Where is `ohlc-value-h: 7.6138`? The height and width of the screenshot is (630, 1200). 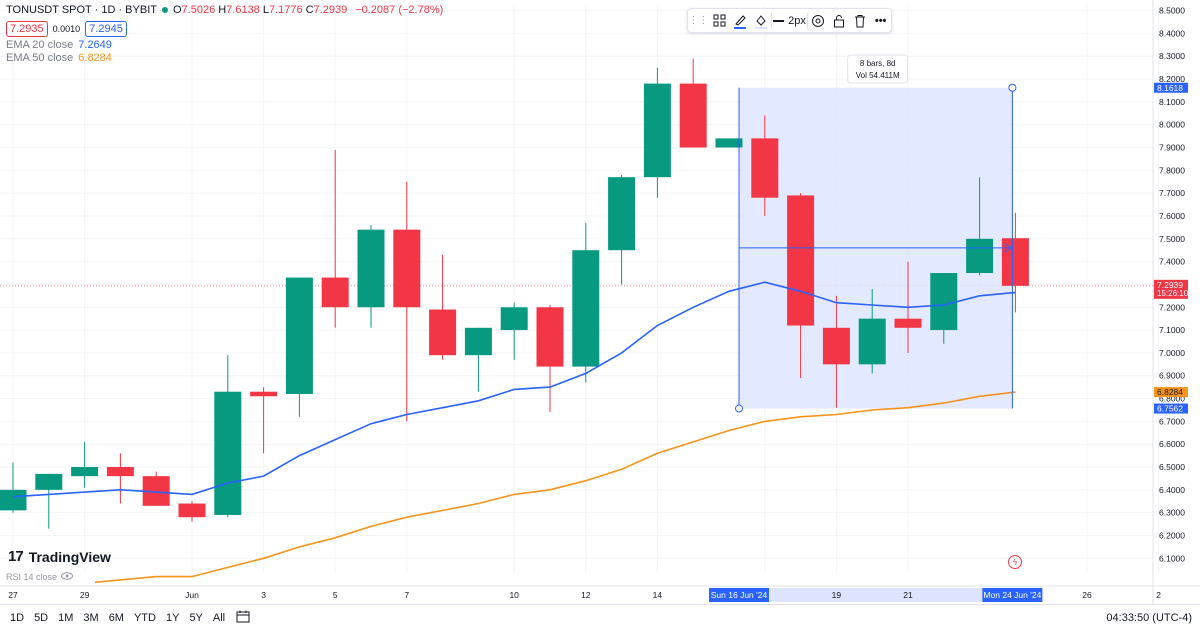 ohlc-value-h: 7.6138 is located at coordinates (243, 10).